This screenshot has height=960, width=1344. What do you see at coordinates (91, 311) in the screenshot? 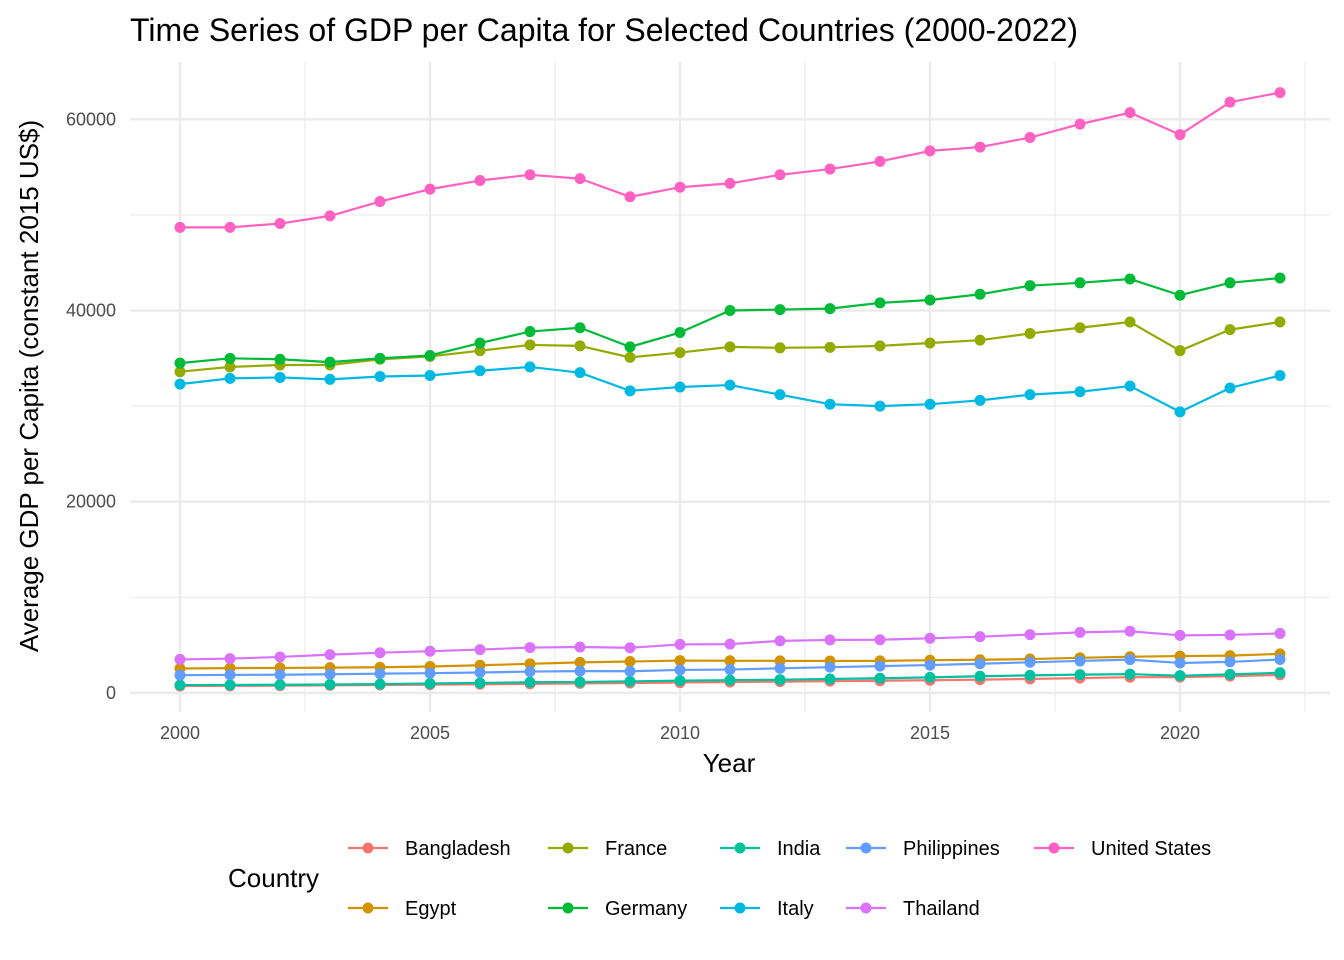
I see `y-tick-label: 40000` at bounding box center [91, 311].